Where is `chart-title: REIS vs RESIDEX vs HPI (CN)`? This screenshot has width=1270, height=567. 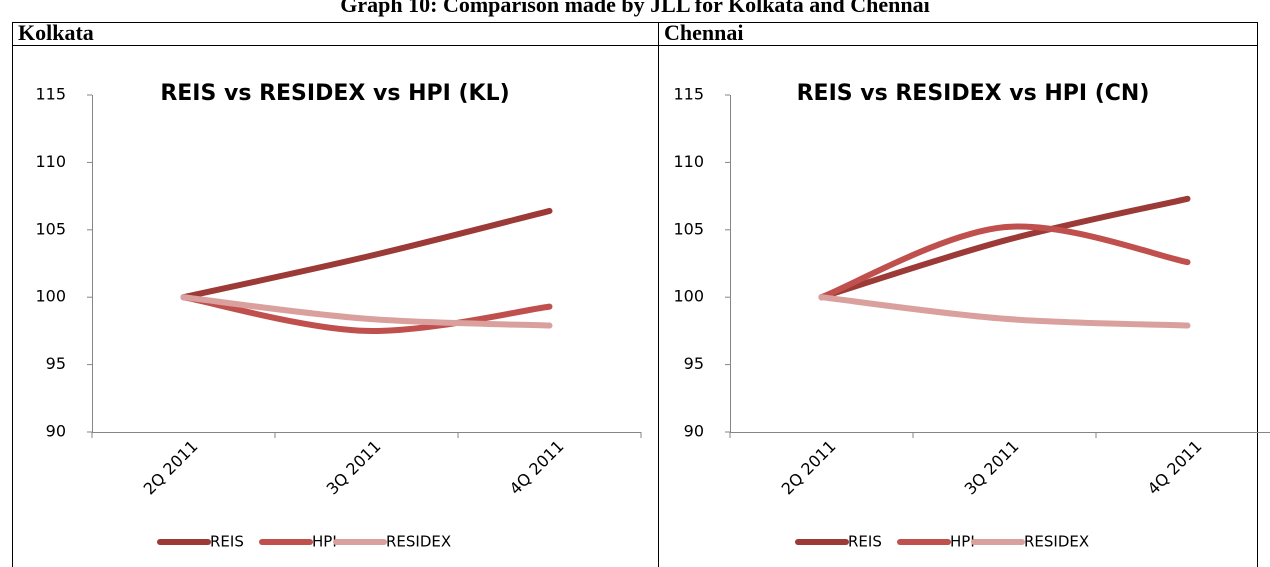 chart-title: REIS vs RESIDEX vs HPI (CN) is located at coordinates (973, 93).